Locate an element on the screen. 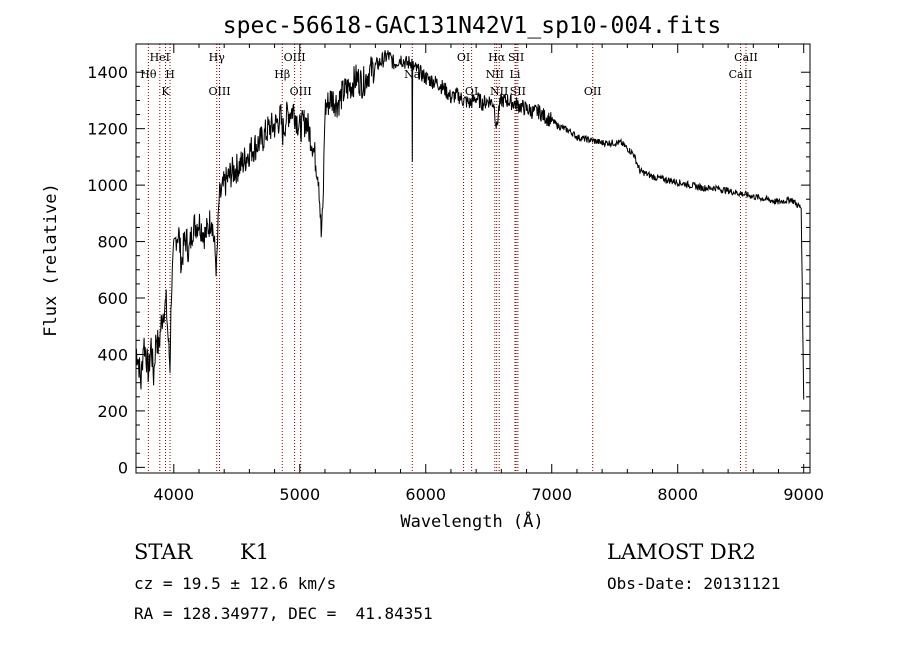  y-tick-label: 1000 is located at coordinates (107, 185).